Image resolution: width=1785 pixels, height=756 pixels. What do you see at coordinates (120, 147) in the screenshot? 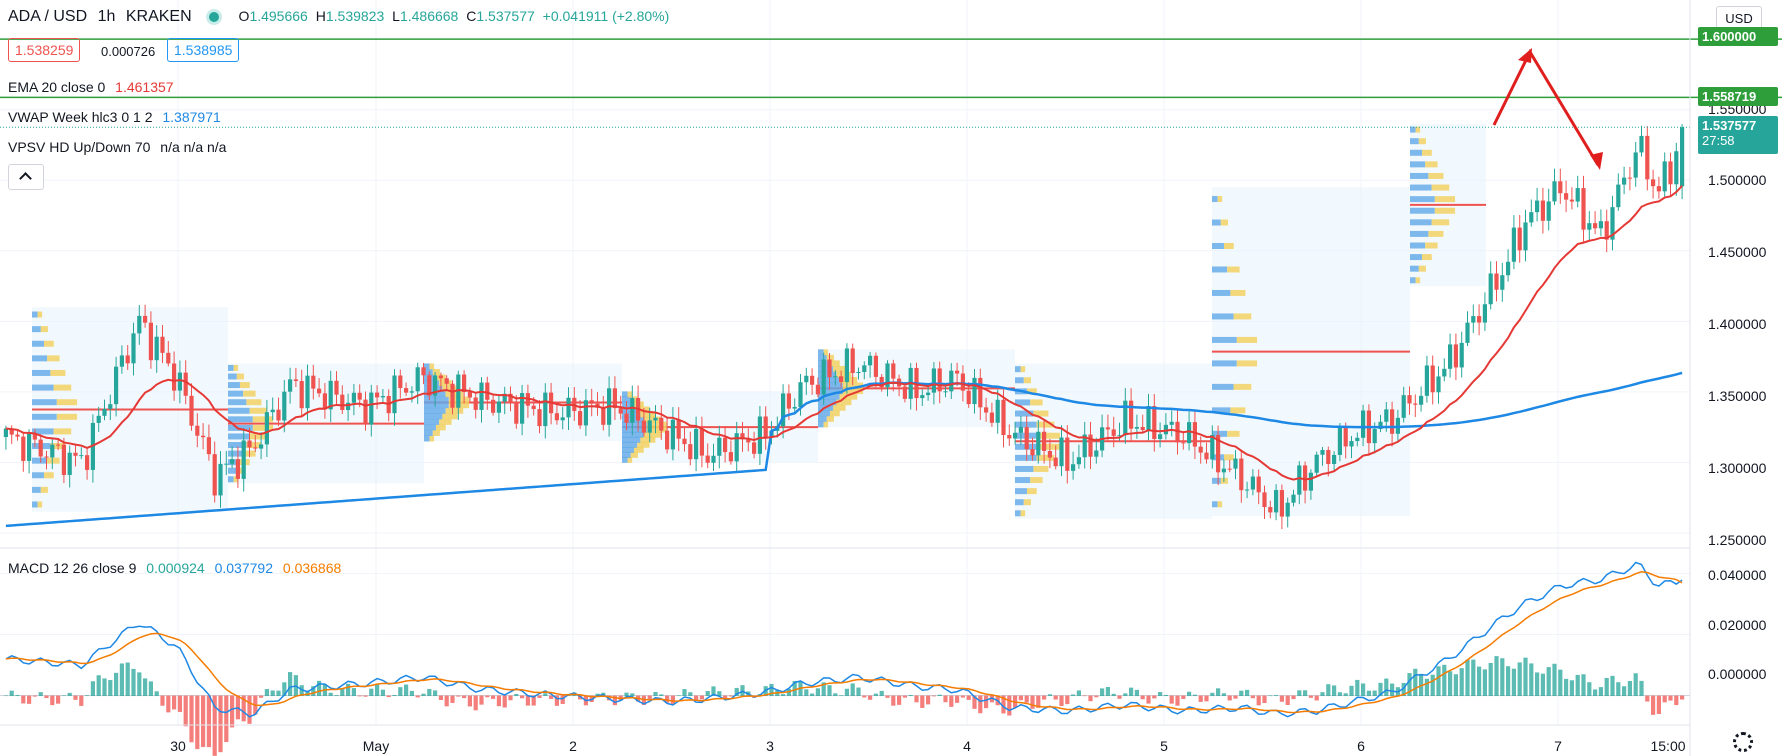
I see `vpsv-legend: VPSV HD Up/Down 70 n/a n/a n/a` at bounding box center [120, 147].